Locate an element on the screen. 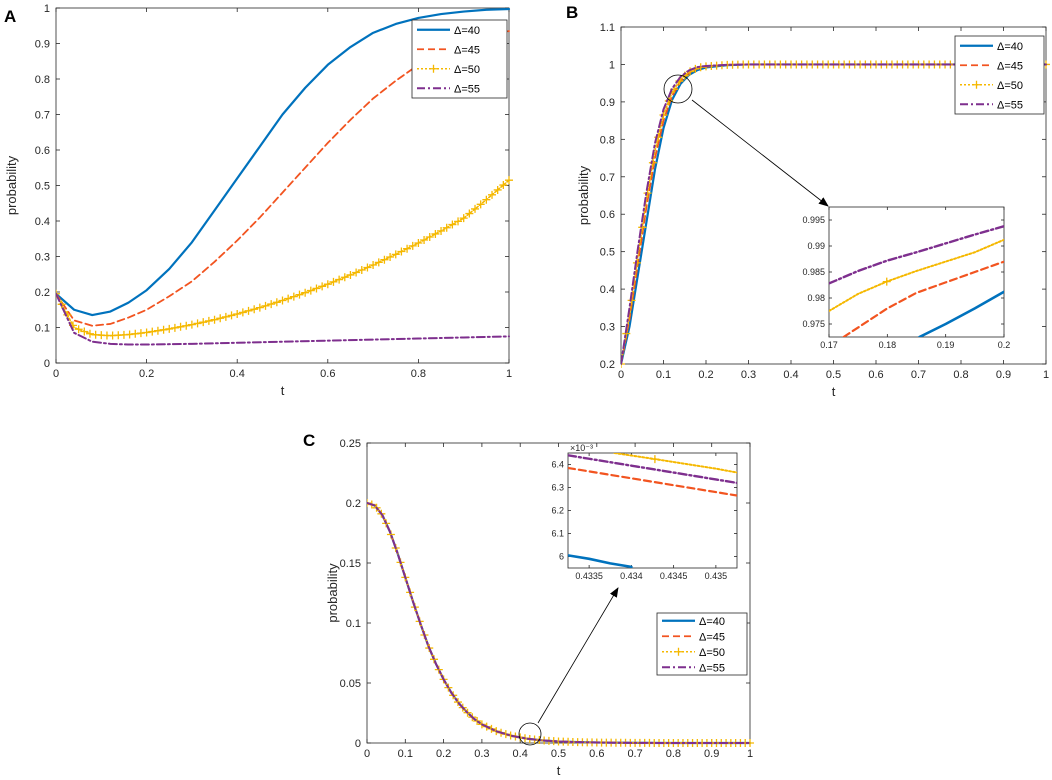 This screenshot has height=780, width=1052. x-tick-label: 0.2 is located at coordinates (705, 375).